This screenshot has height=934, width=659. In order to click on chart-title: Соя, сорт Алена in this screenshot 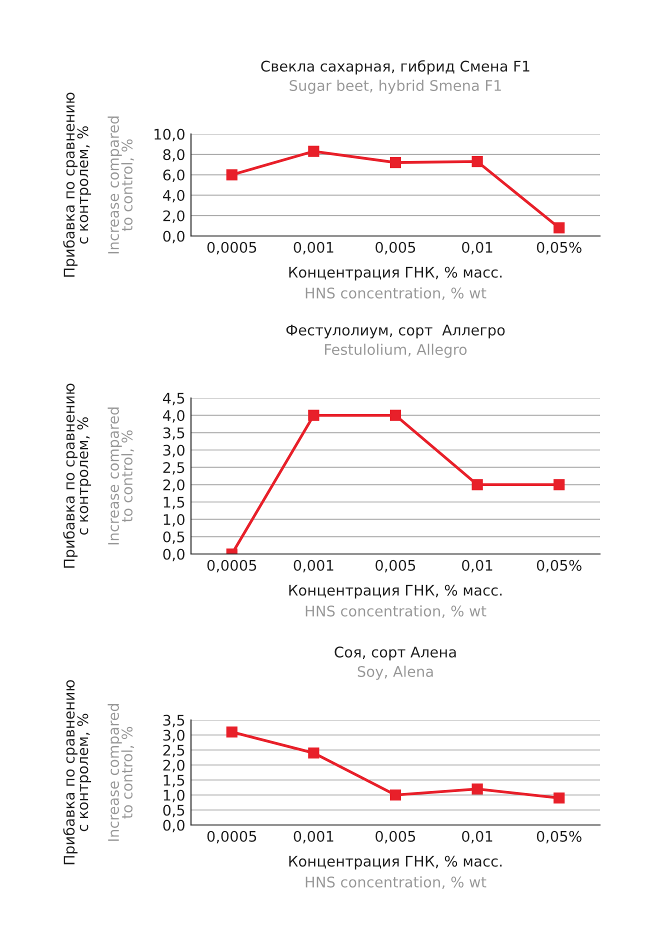, I will do `click(395, 653)`.